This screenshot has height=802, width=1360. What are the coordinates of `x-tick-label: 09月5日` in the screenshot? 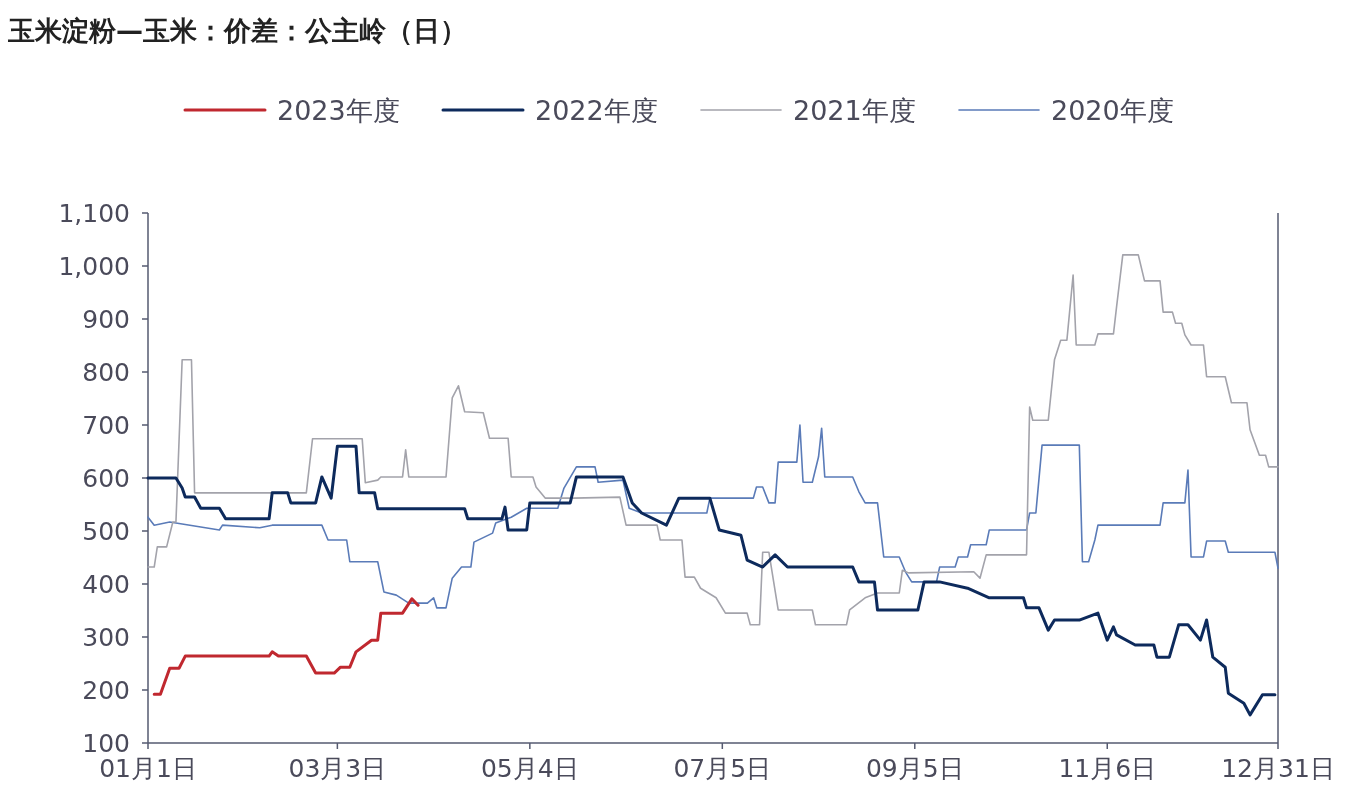 It's located at (914, 768).